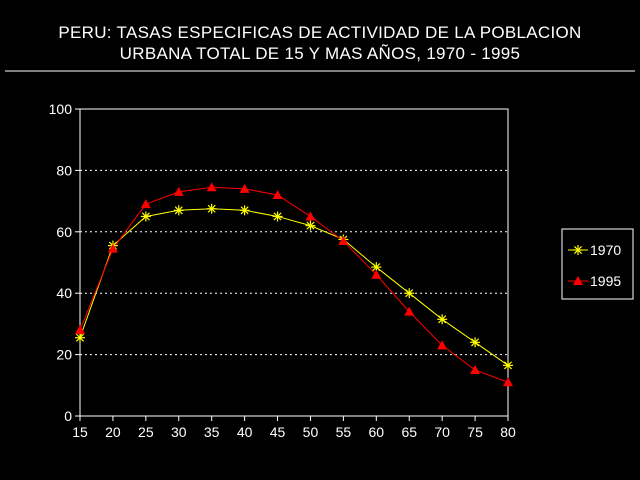  I want to click on x-tick-label-80: 80, so click(508, 432).